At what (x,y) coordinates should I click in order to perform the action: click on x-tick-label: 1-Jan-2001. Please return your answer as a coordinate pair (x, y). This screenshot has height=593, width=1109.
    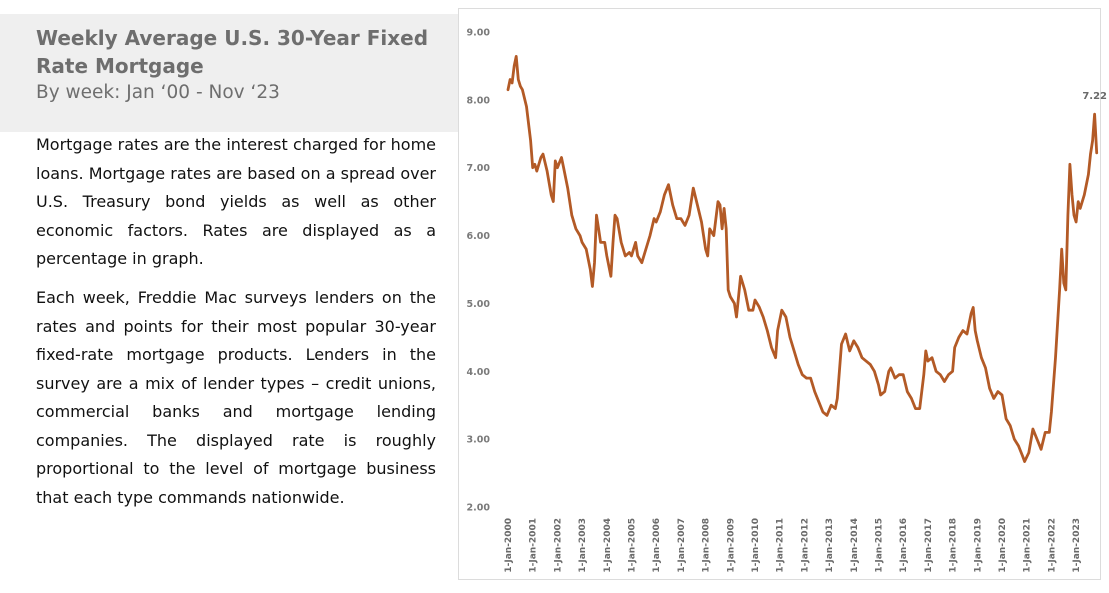
    Looking at the image, I should click on (534, 545).